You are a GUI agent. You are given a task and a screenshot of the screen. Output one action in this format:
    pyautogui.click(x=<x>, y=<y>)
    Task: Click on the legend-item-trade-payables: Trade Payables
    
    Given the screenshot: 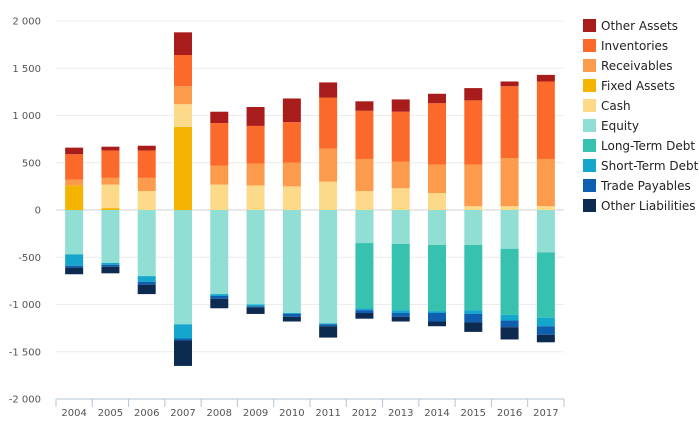 What is the action you would take?
    pyautogui.click(x=637, y=186)
    